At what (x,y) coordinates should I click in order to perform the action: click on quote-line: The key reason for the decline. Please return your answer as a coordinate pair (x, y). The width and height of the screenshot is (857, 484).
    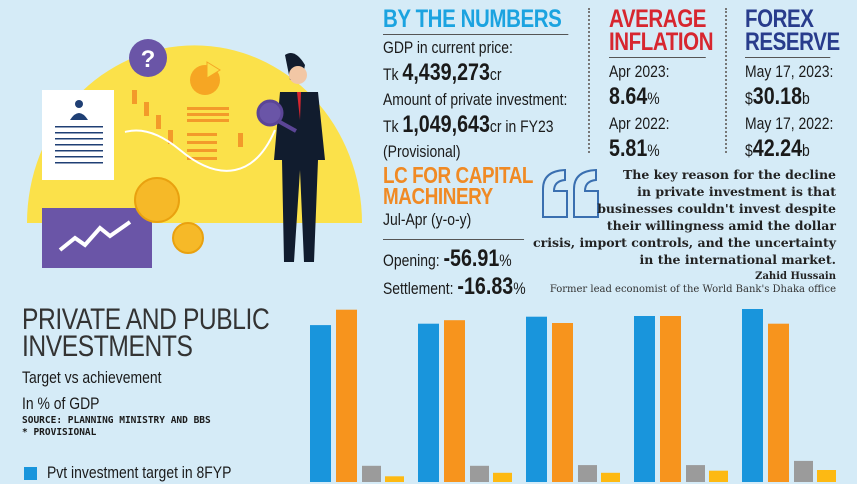
    Looking at the image, I should click on (729, 174).